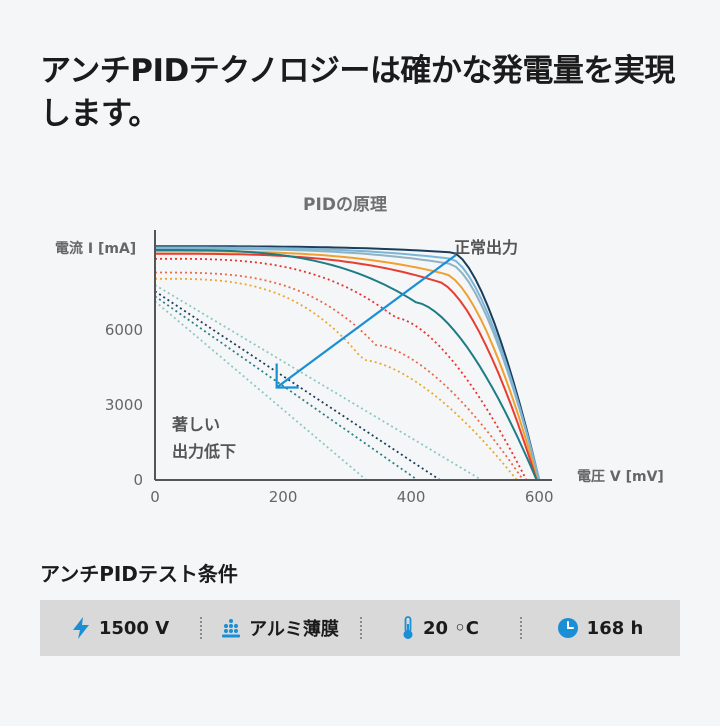 The width and height of the screenshot is (720, 726). I want to click on condition-film: アルミ薄膜, so click(280, 628).